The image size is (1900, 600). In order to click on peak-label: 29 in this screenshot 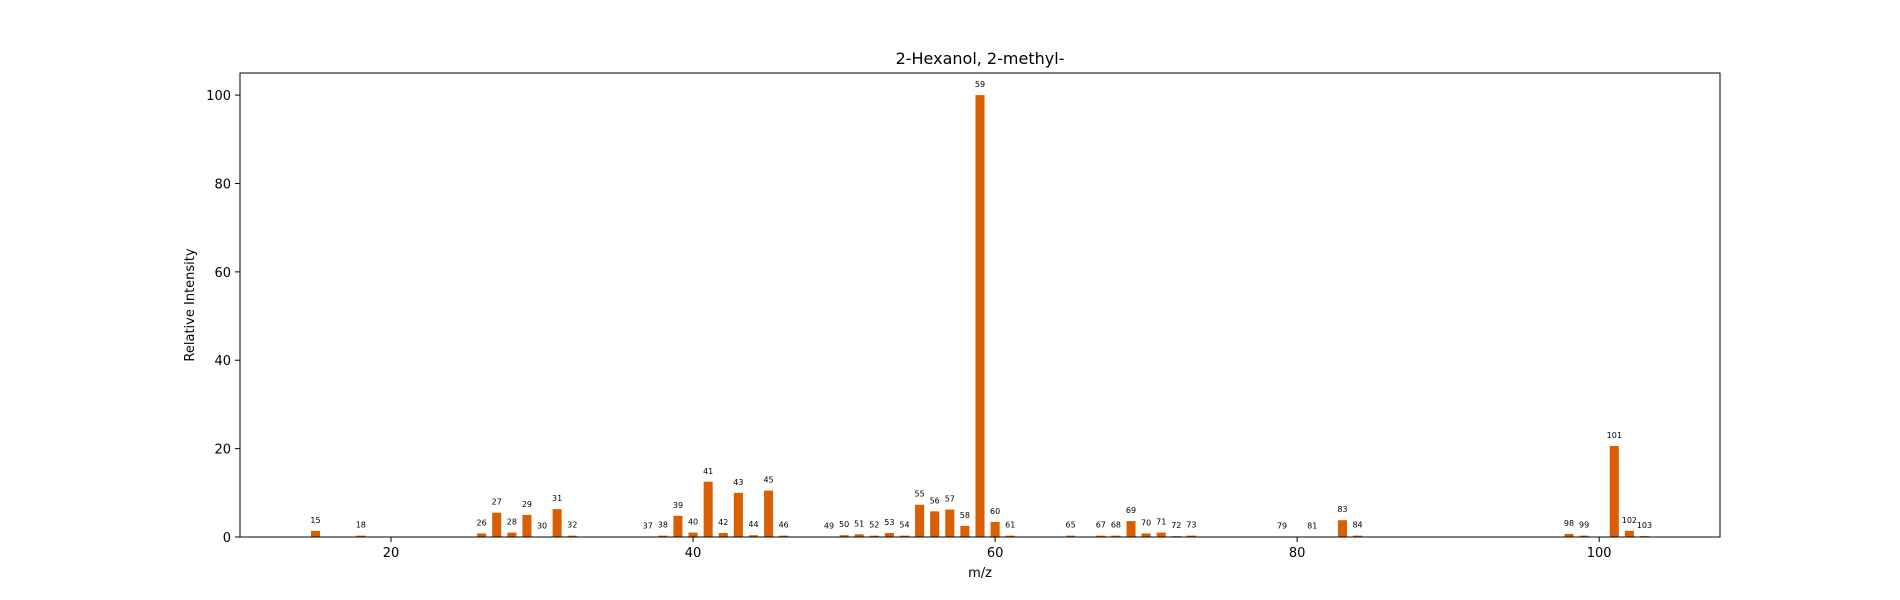, I will do `click(527, 504)`.